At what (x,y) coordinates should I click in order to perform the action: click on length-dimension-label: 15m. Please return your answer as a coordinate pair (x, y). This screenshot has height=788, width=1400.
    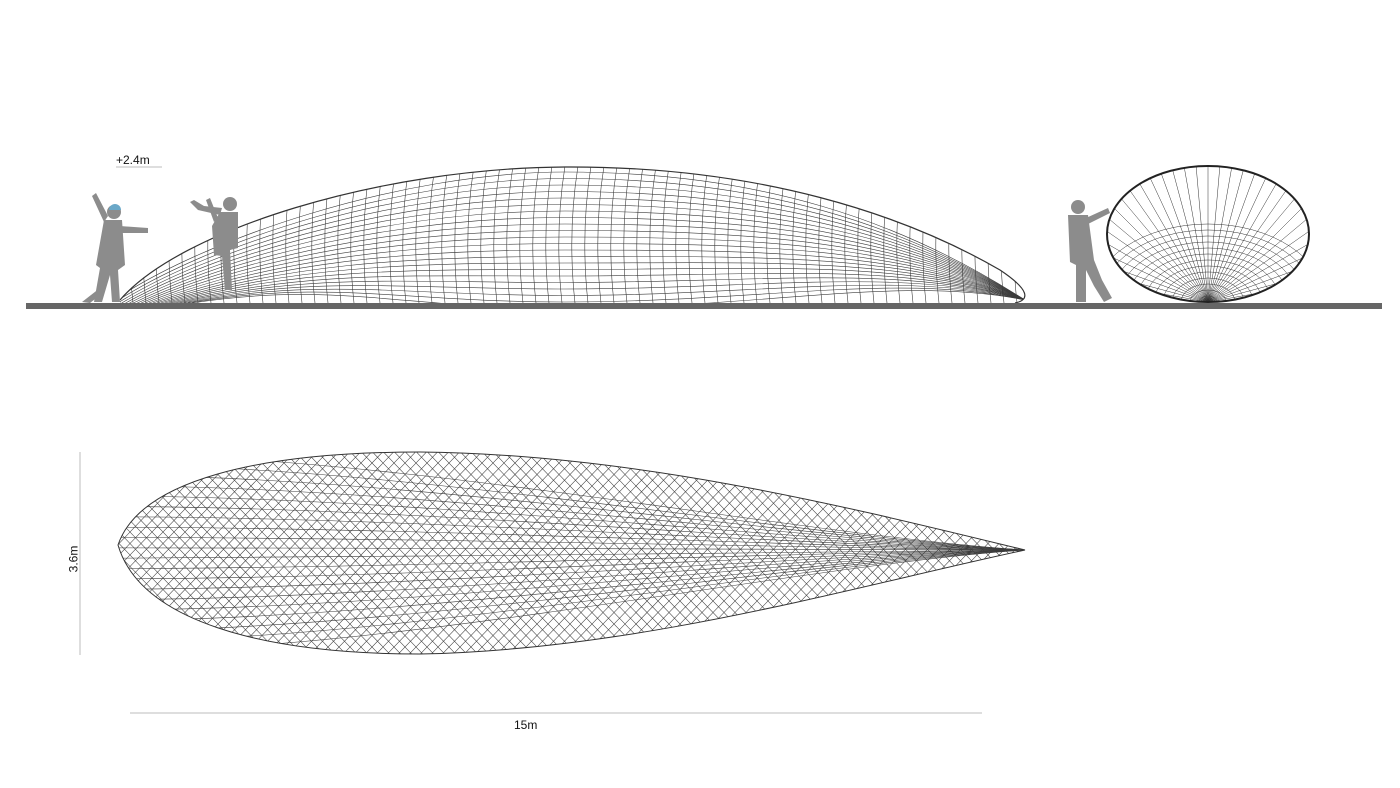
    Looking at the image, I should click on (526, 725).